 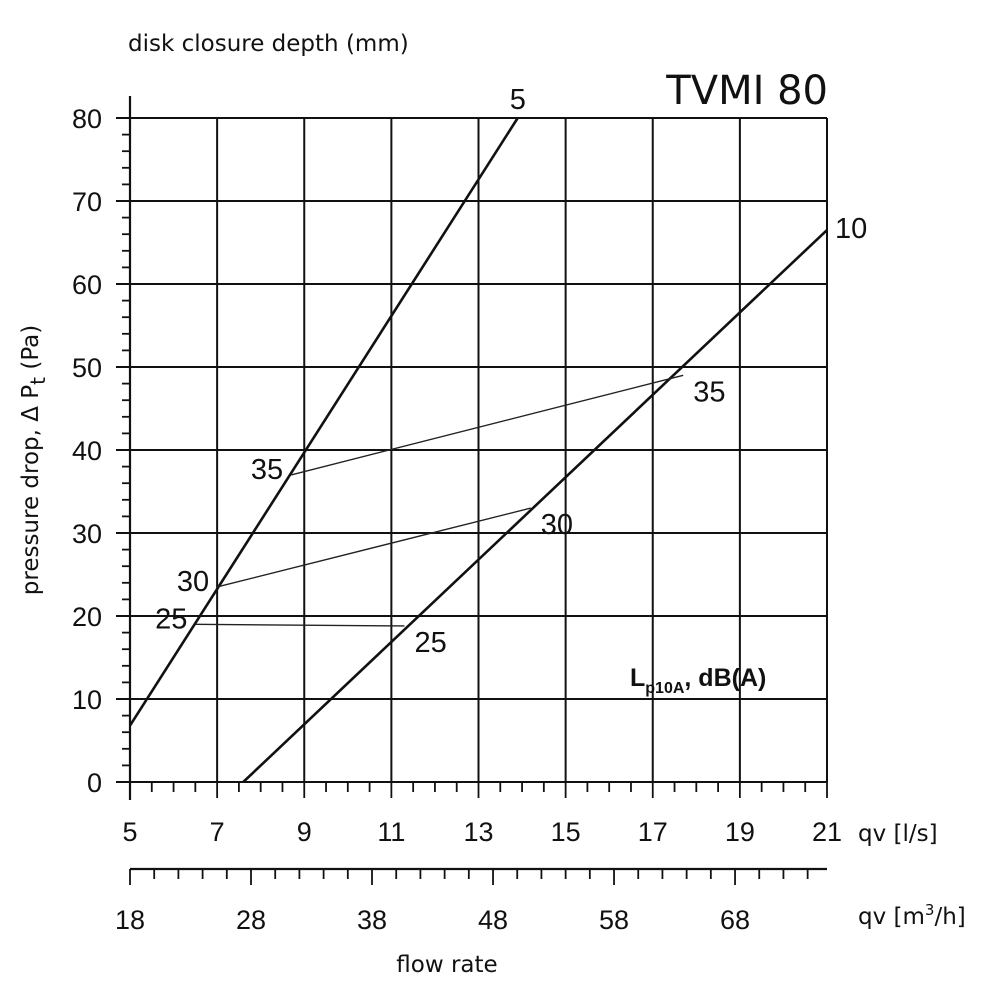 What do you see at coordinates (171, 619) in the screenshot?
I see `noise-label-left-25: 25` at bounding box center [171, 619].